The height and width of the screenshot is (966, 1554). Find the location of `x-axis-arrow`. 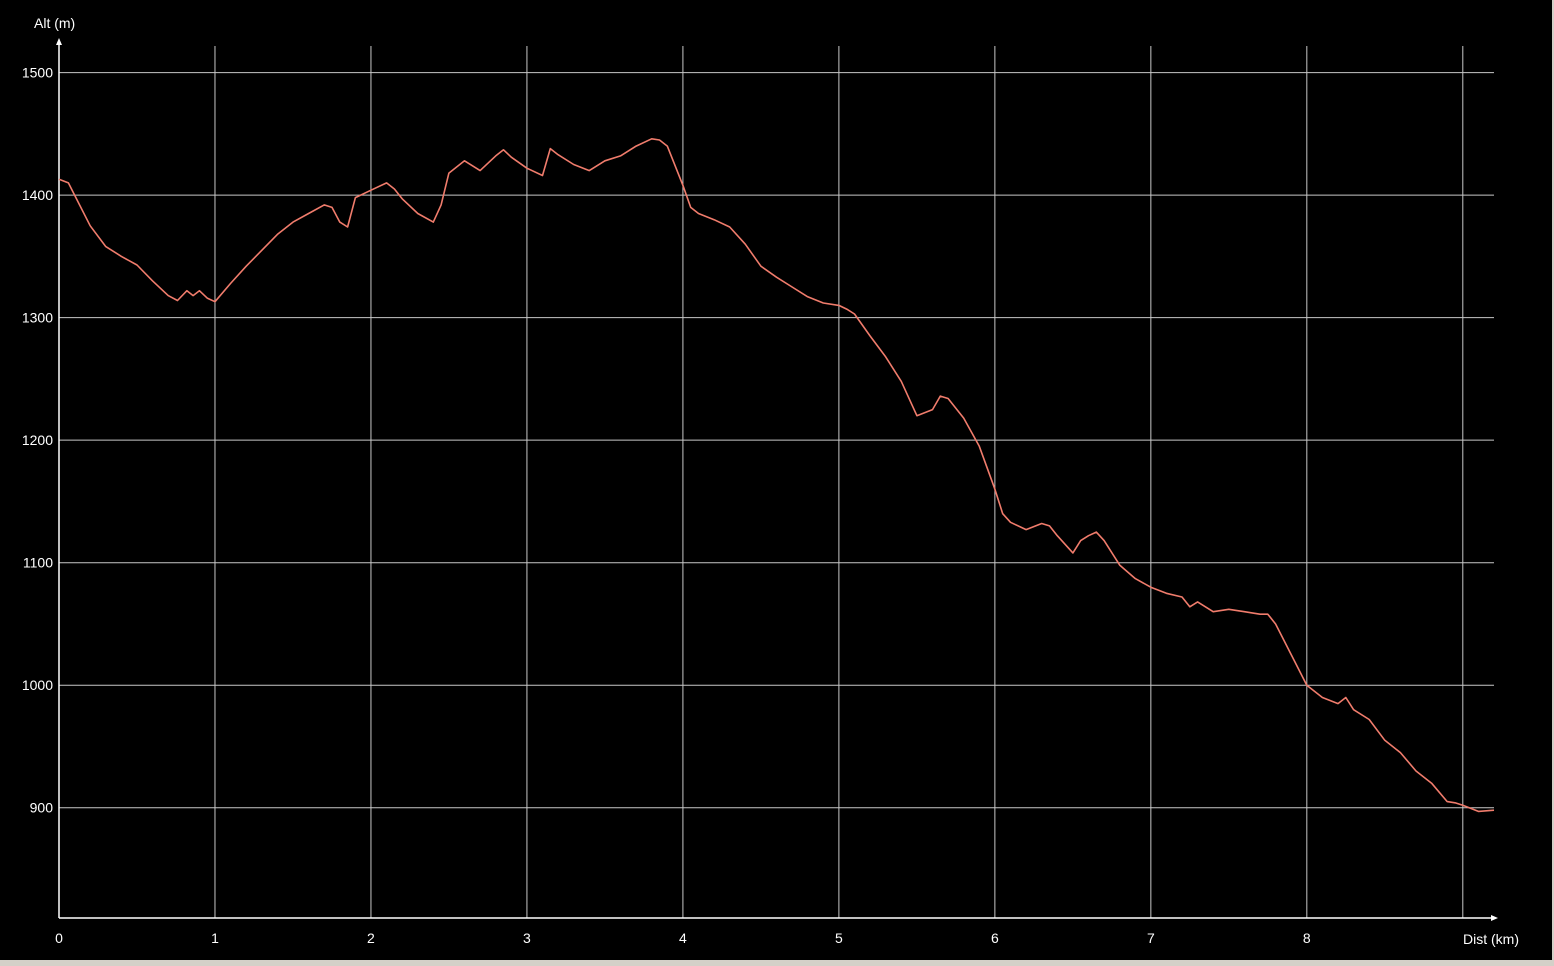

x-axis-arrow is located at coordinates (1494, 918).